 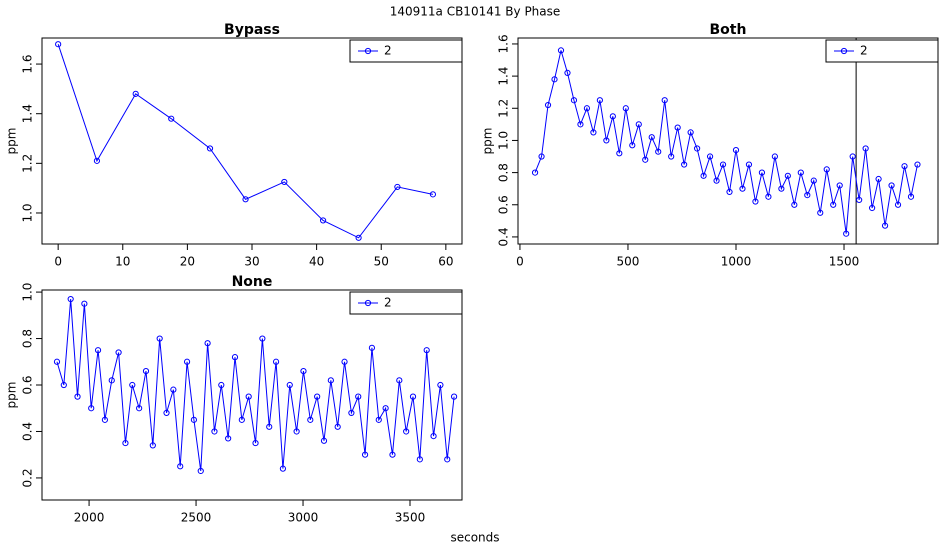 I want to click on chart-title: Bypass, so click(x=252, y=30).